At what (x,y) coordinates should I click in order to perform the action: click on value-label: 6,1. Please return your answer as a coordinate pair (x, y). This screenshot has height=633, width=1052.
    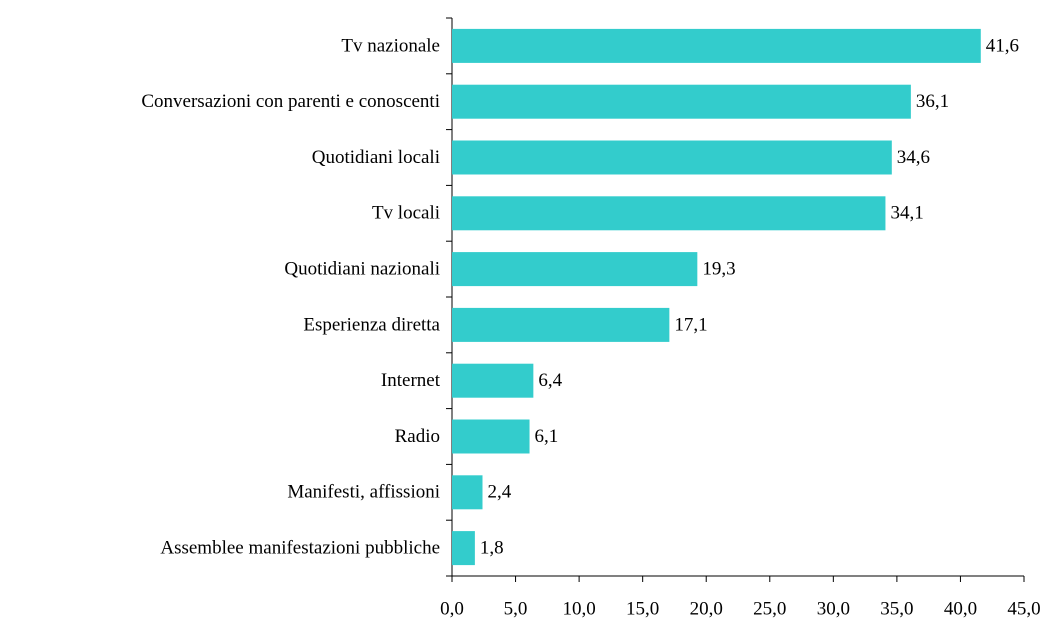
    Looking at the image, I should click on (547, 436).